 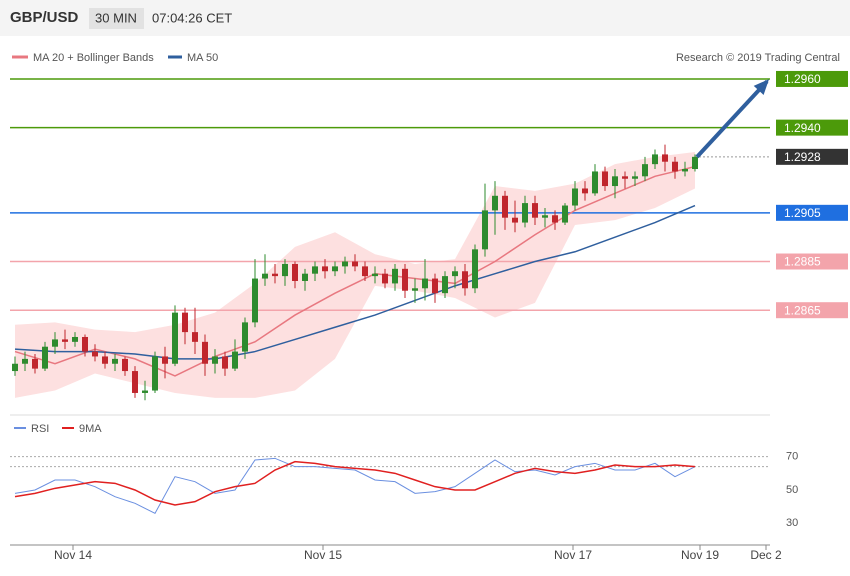 What do you see at coordinates (93, 58) in the screenshot?
I see `legend-label: MA 20 + Bollinger Bands` at bounding box center [93, 58].